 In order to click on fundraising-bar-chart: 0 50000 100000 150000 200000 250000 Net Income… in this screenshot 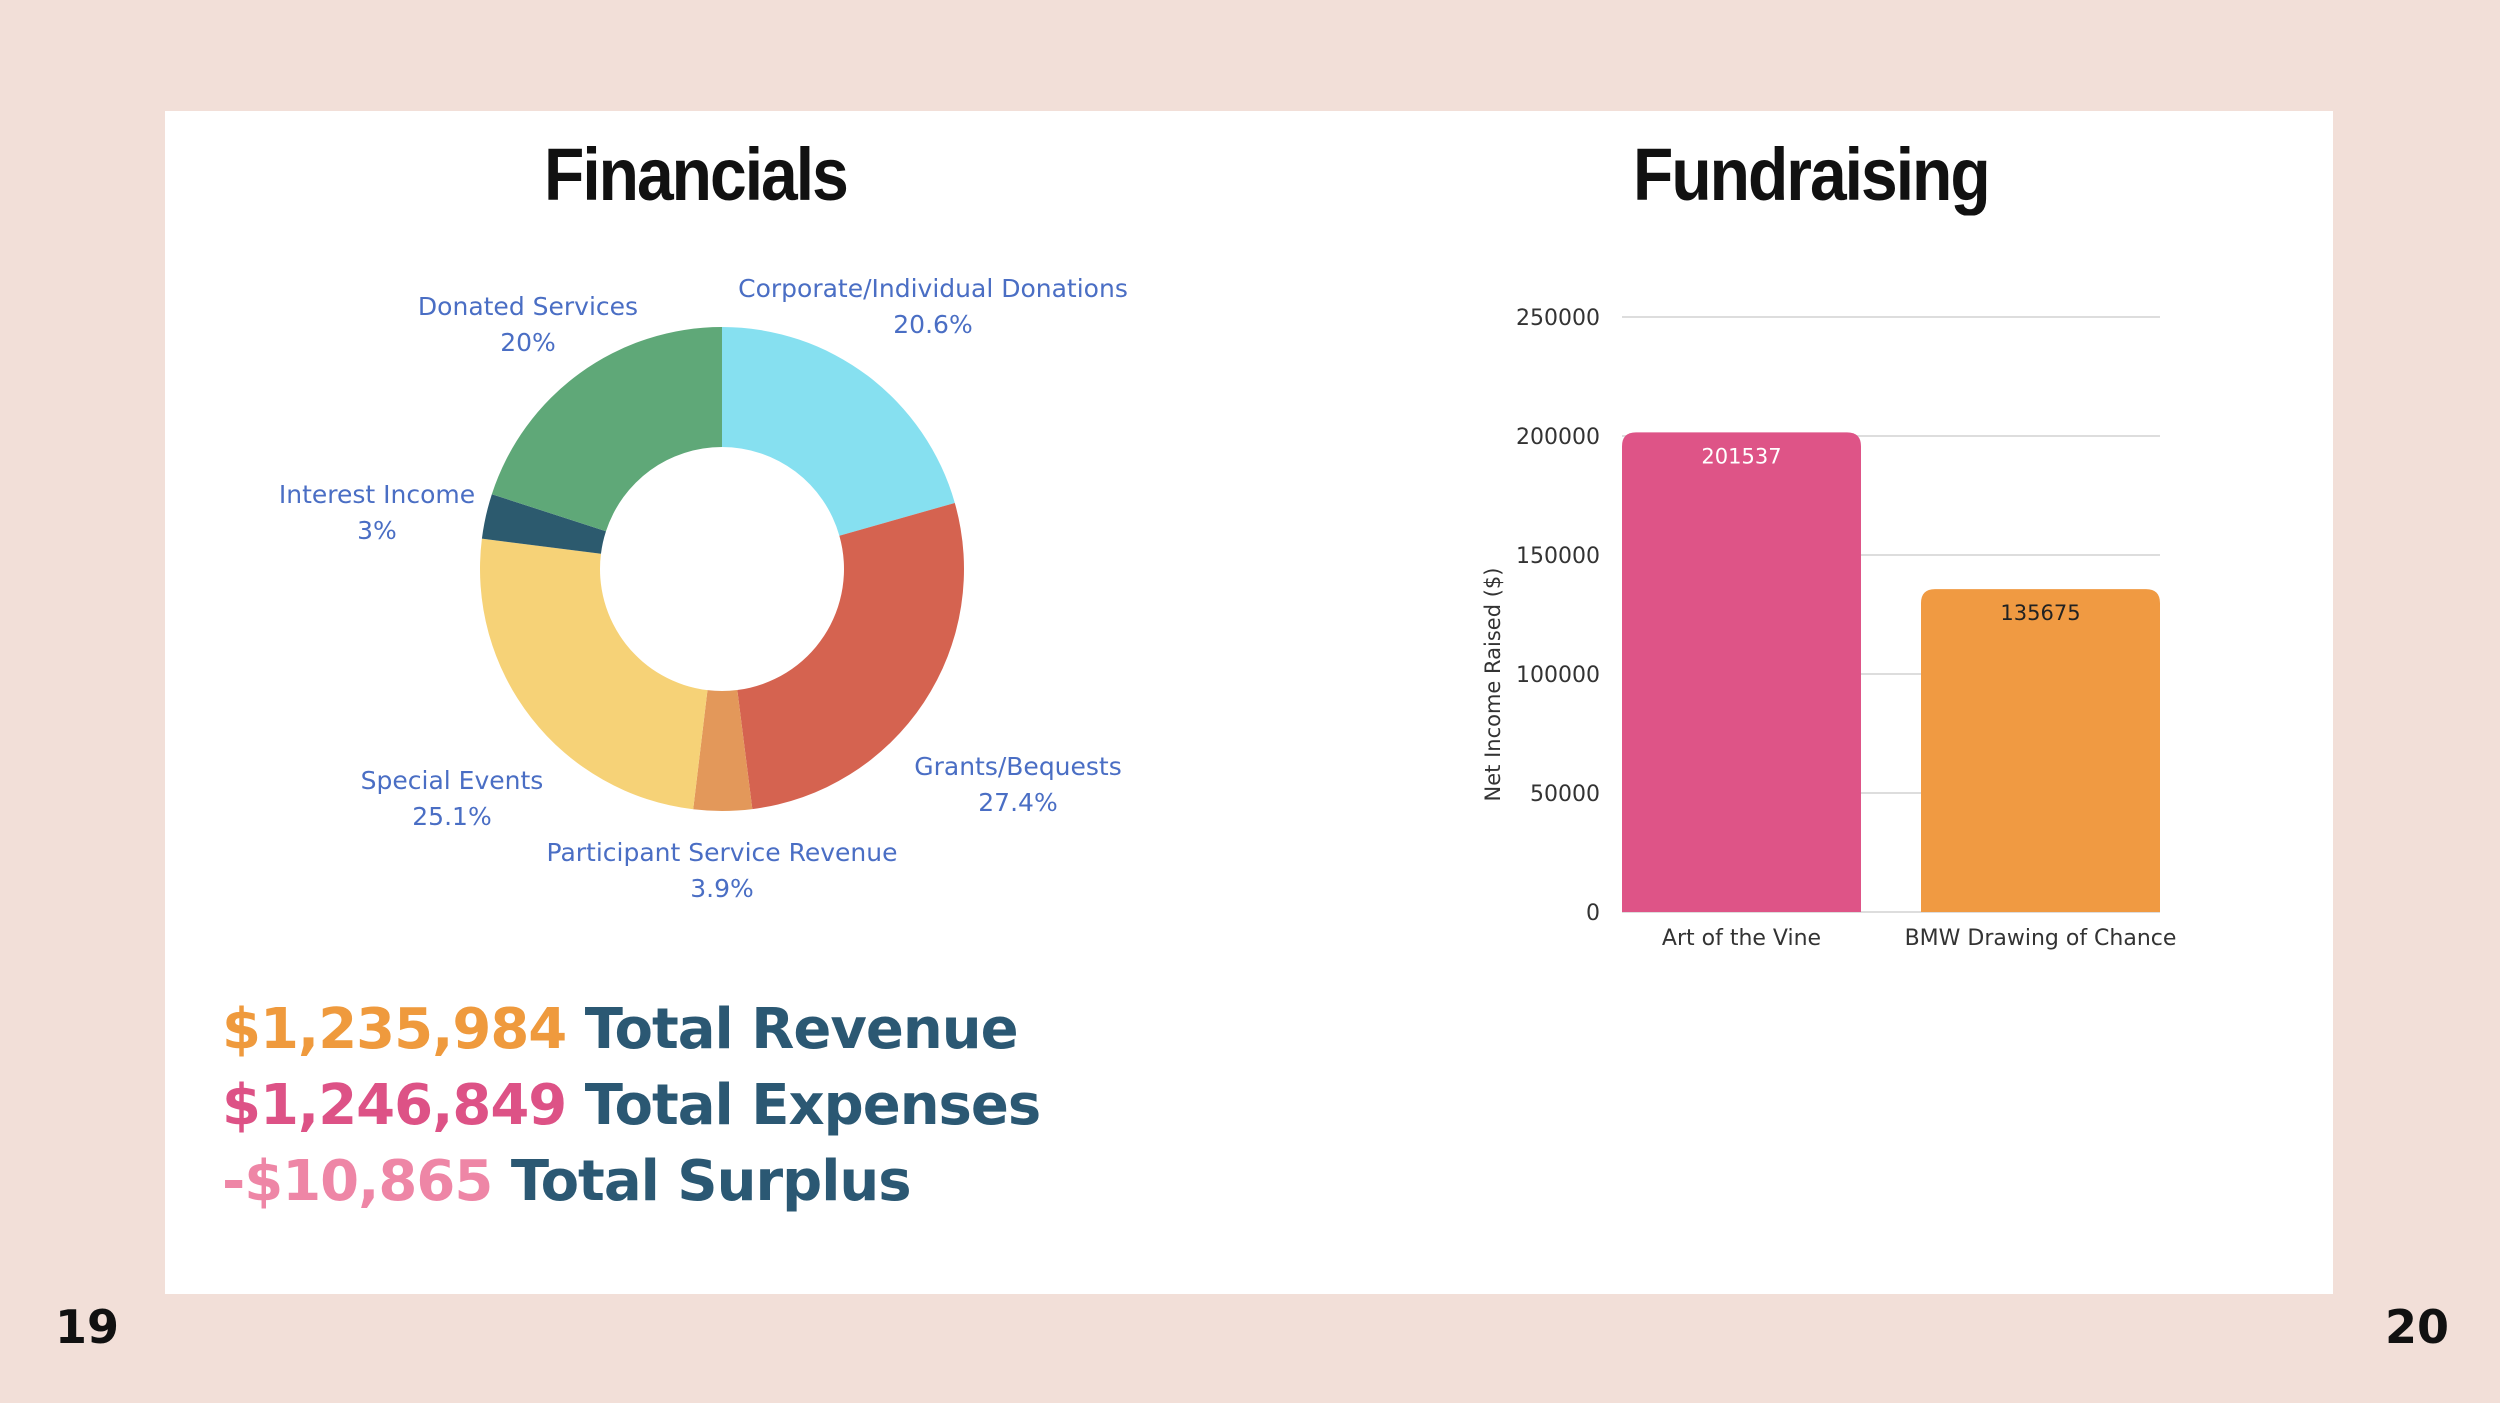, I will do `click(1829, 628)`.